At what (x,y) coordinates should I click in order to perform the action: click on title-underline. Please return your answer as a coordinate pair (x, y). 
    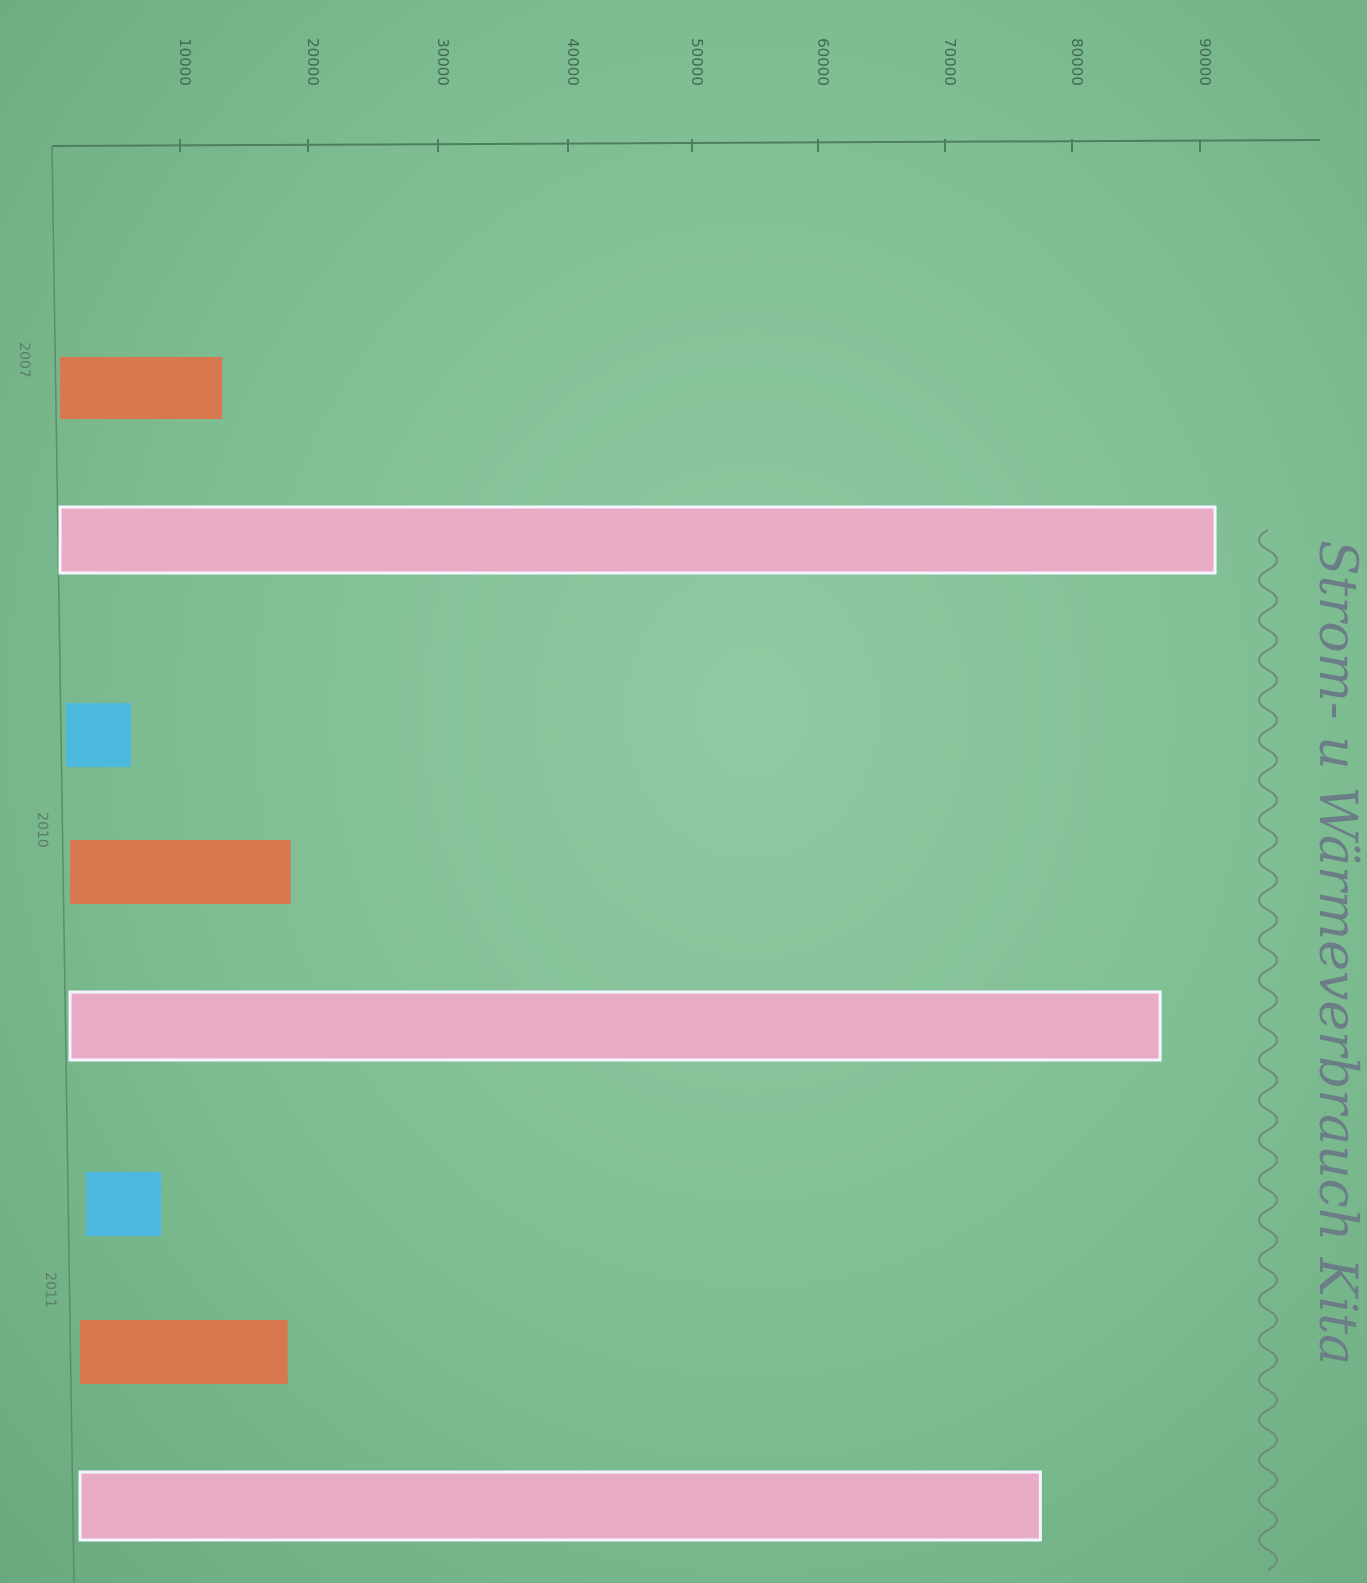
    Looking at the image, I should click on (1268, 1050).